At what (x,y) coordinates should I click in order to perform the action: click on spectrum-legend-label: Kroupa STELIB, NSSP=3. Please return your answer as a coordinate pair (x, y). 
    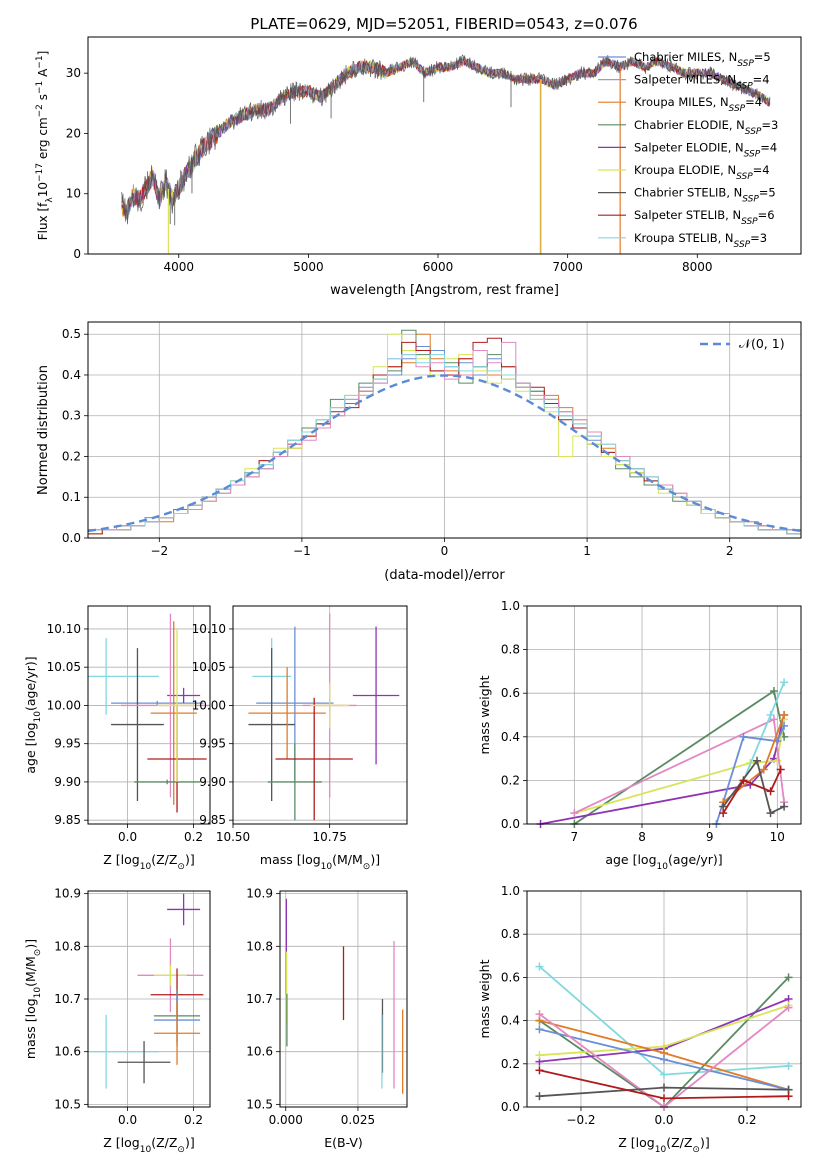
    Looking at the image, I should click on (700, 240).